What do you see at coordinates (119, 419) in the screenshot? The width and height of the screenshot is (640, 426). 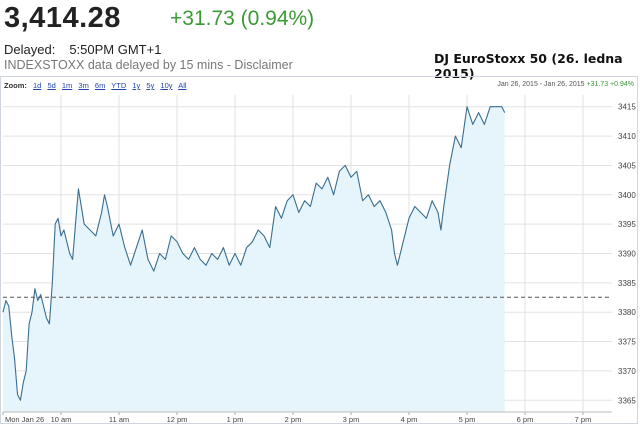 I see `x-tick-label: 11 am` at bounding box center [119, 419].